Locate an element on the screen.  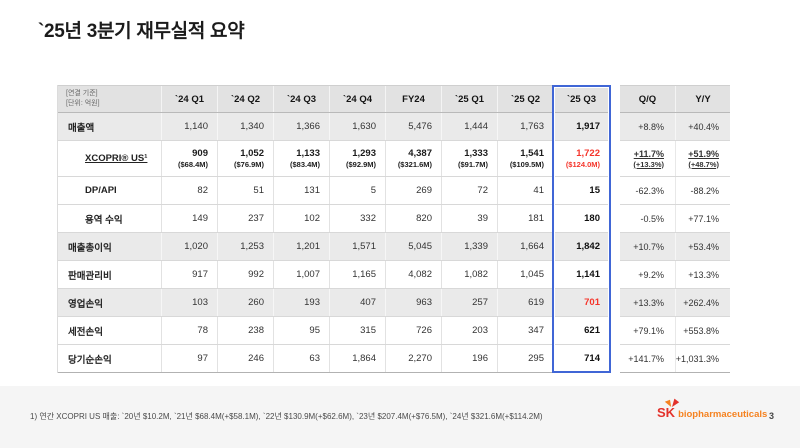
value-cell: 295 is located at coordinates (525, 358).